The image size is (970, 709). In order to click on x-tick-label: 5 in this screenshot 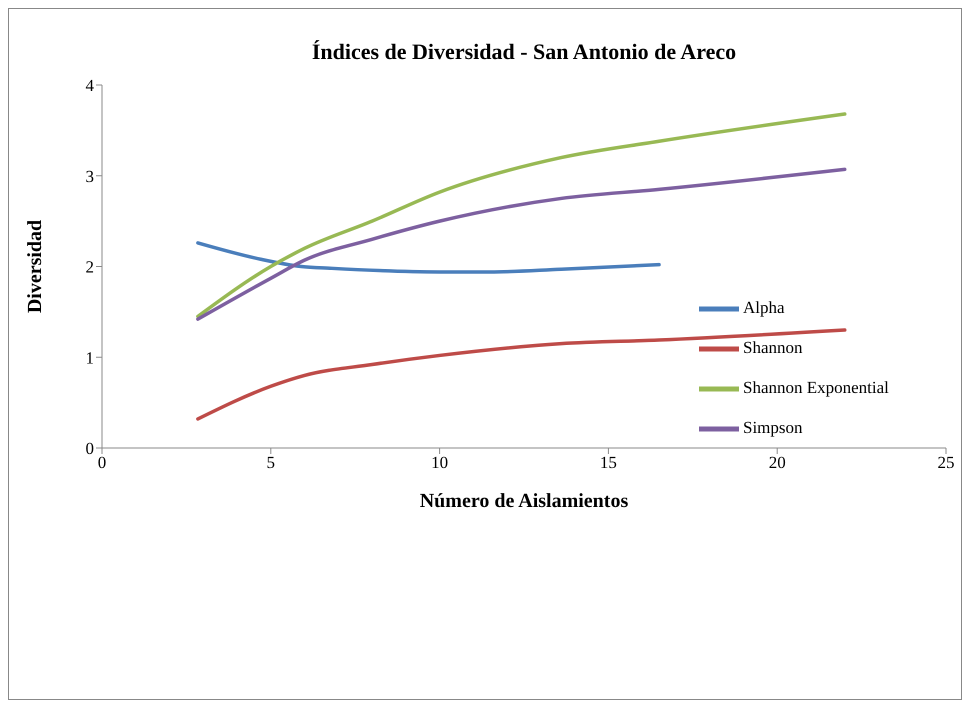, I will do `click(271, 462)`.